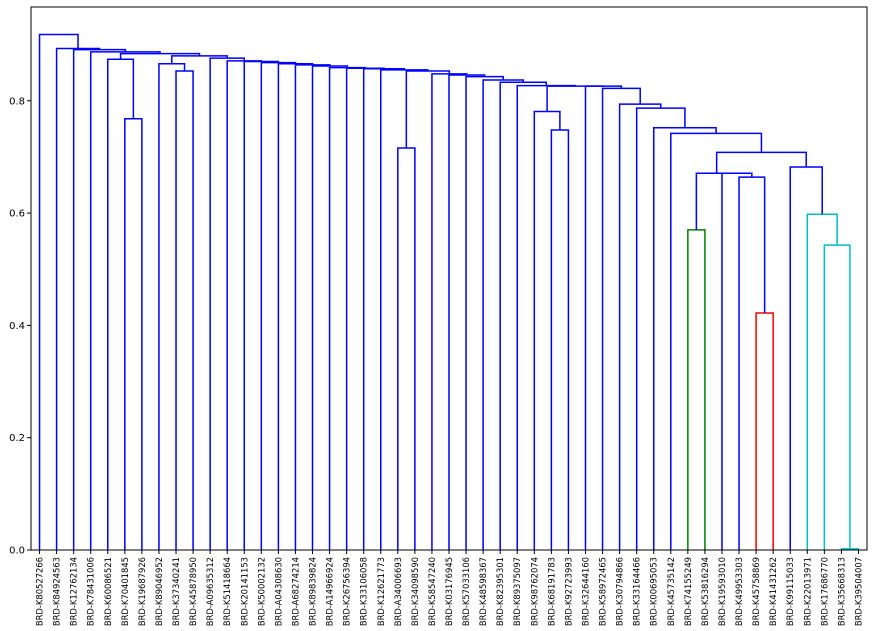 The width and height of the screenshot is (874, 631). I want to click on leaf-label: BRD-K00695053, so click(654, 591).